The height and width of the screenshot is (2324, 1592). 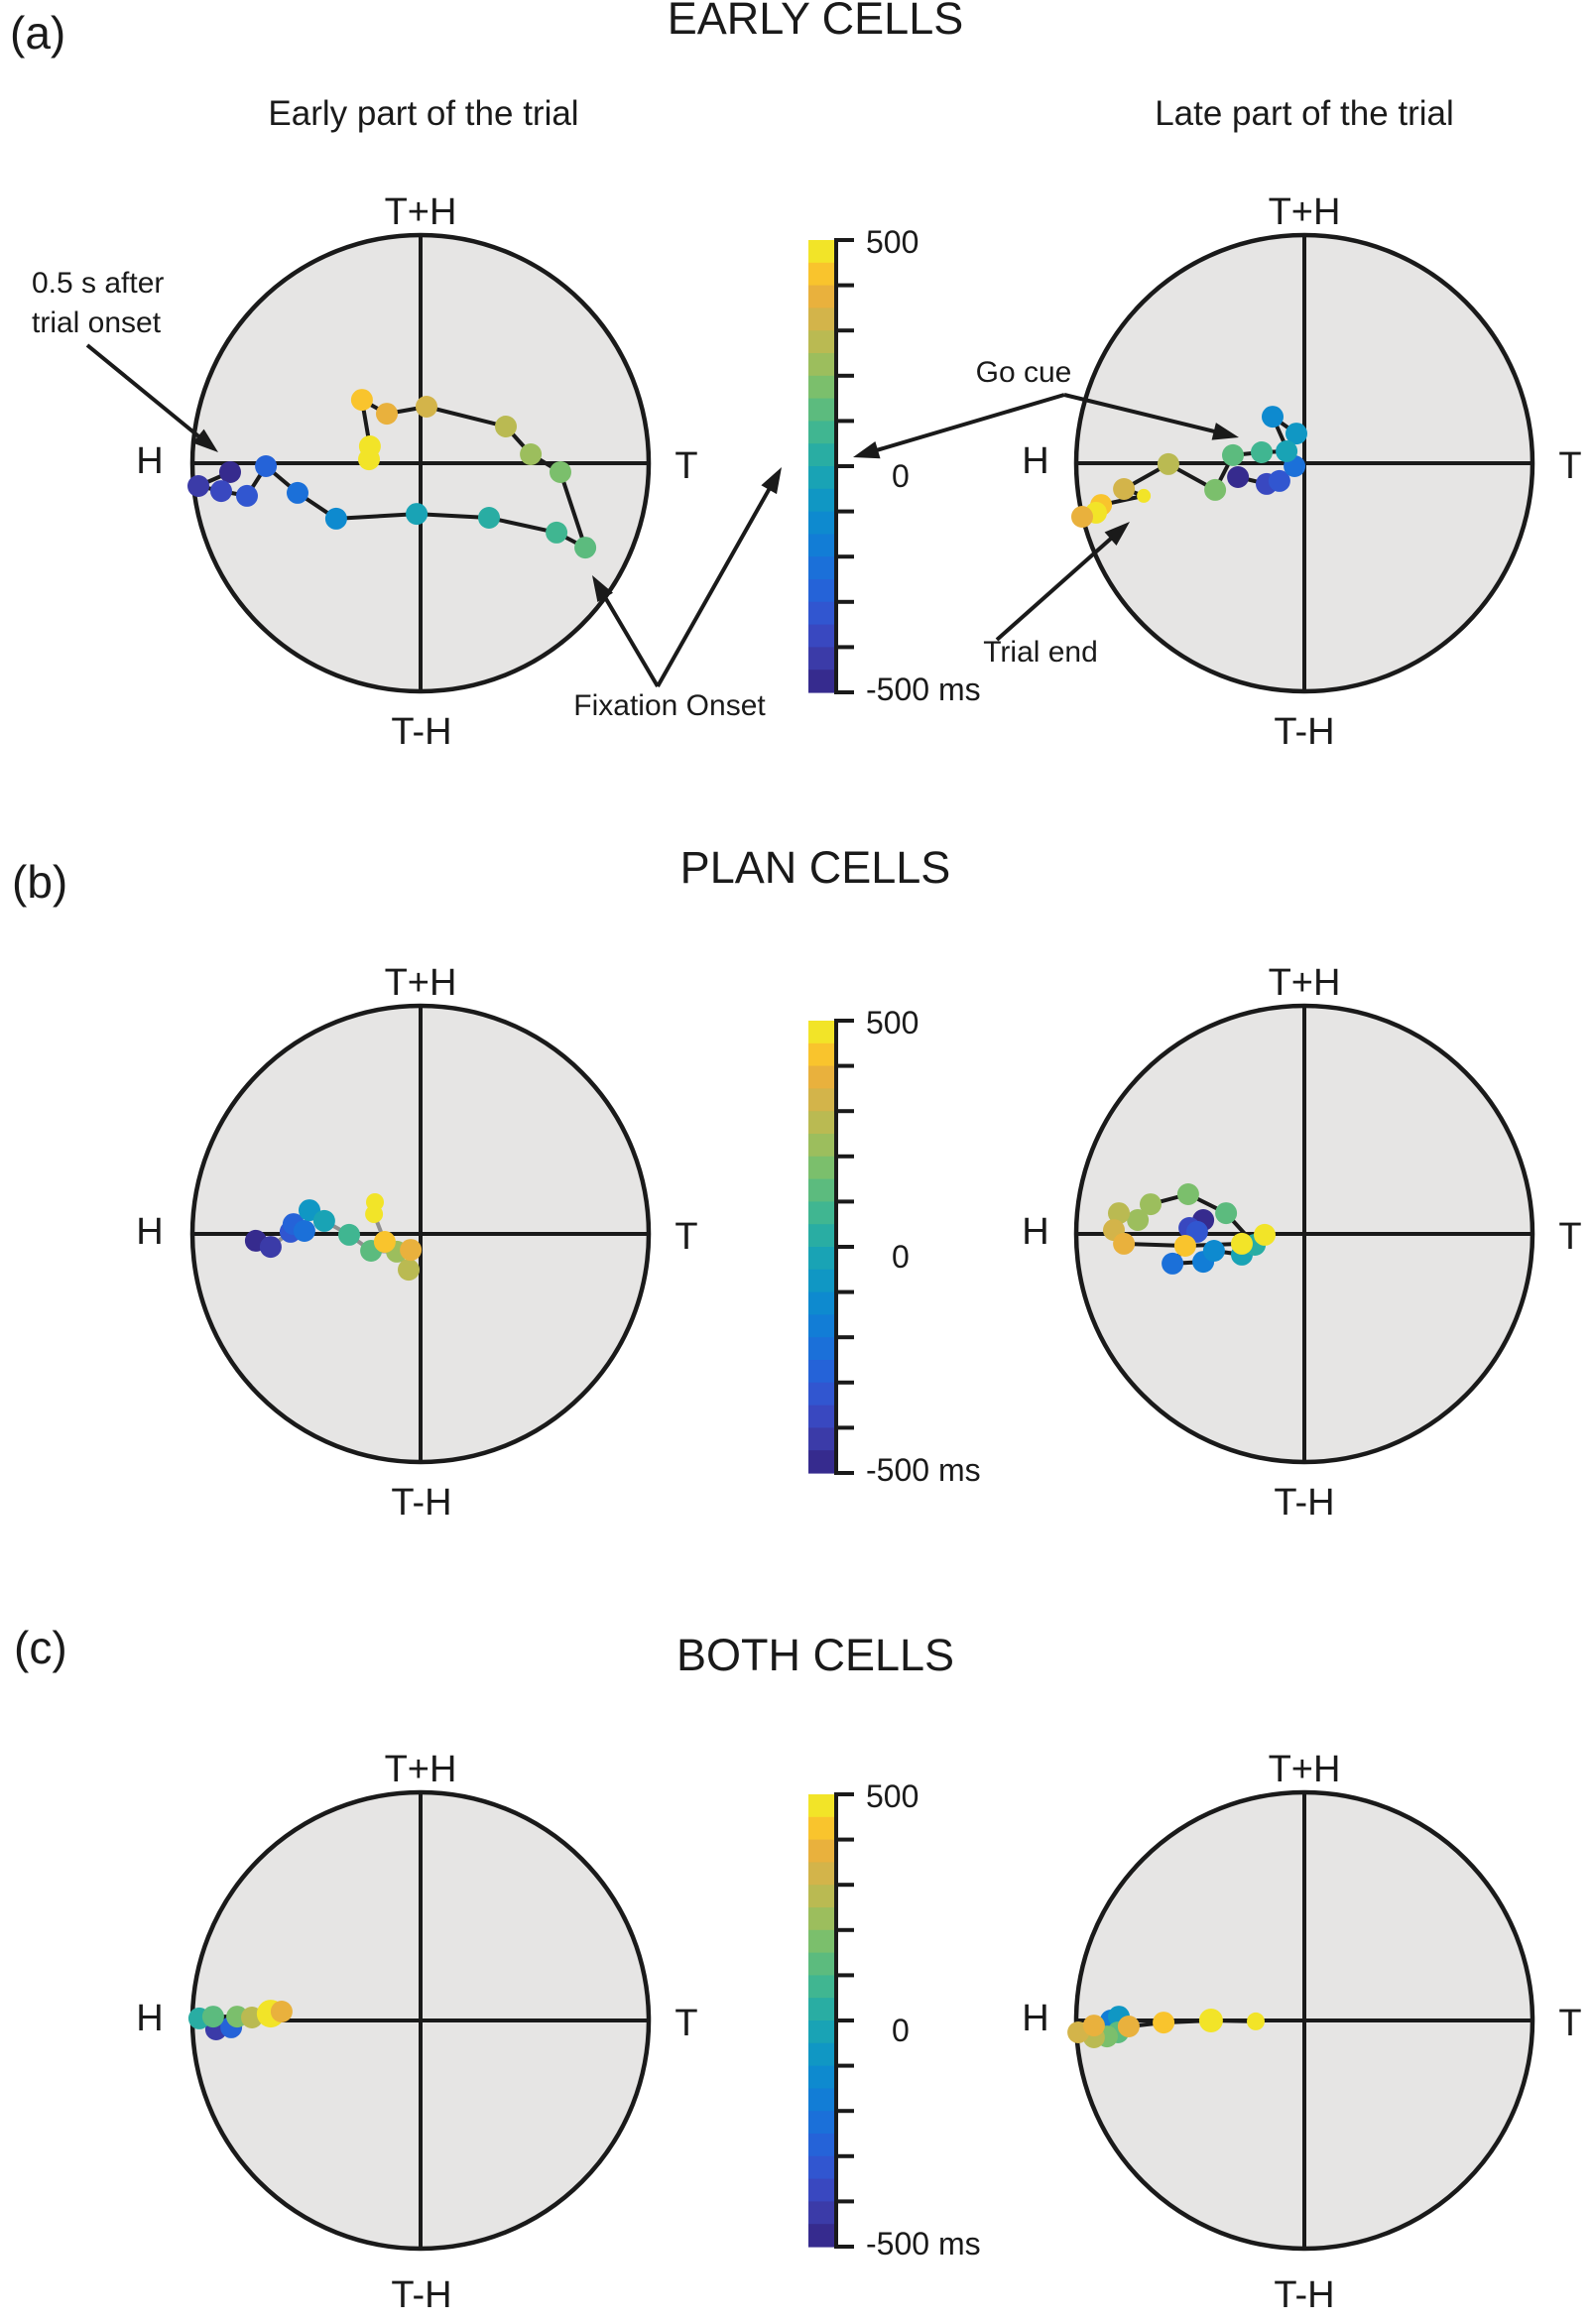 I want to click on polar-plot-early-cells-right, so click(x=1303, y=463).